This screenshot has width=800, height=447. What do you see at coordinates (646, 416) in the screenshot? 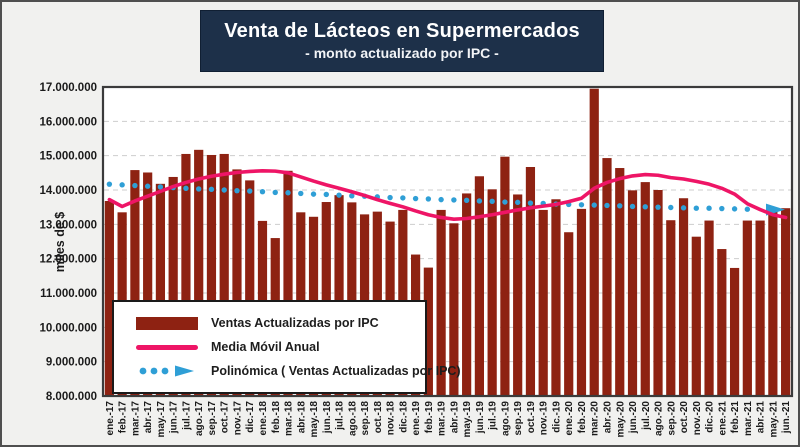
I see `x-tick-label: jul.-20` at bounding box center [646, 416].